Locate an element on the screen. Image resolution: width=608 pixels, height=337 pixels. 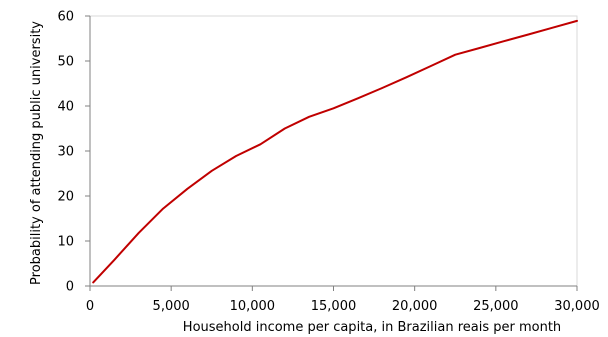
y-tick-label: 10 is located at coordinates (65, 242).